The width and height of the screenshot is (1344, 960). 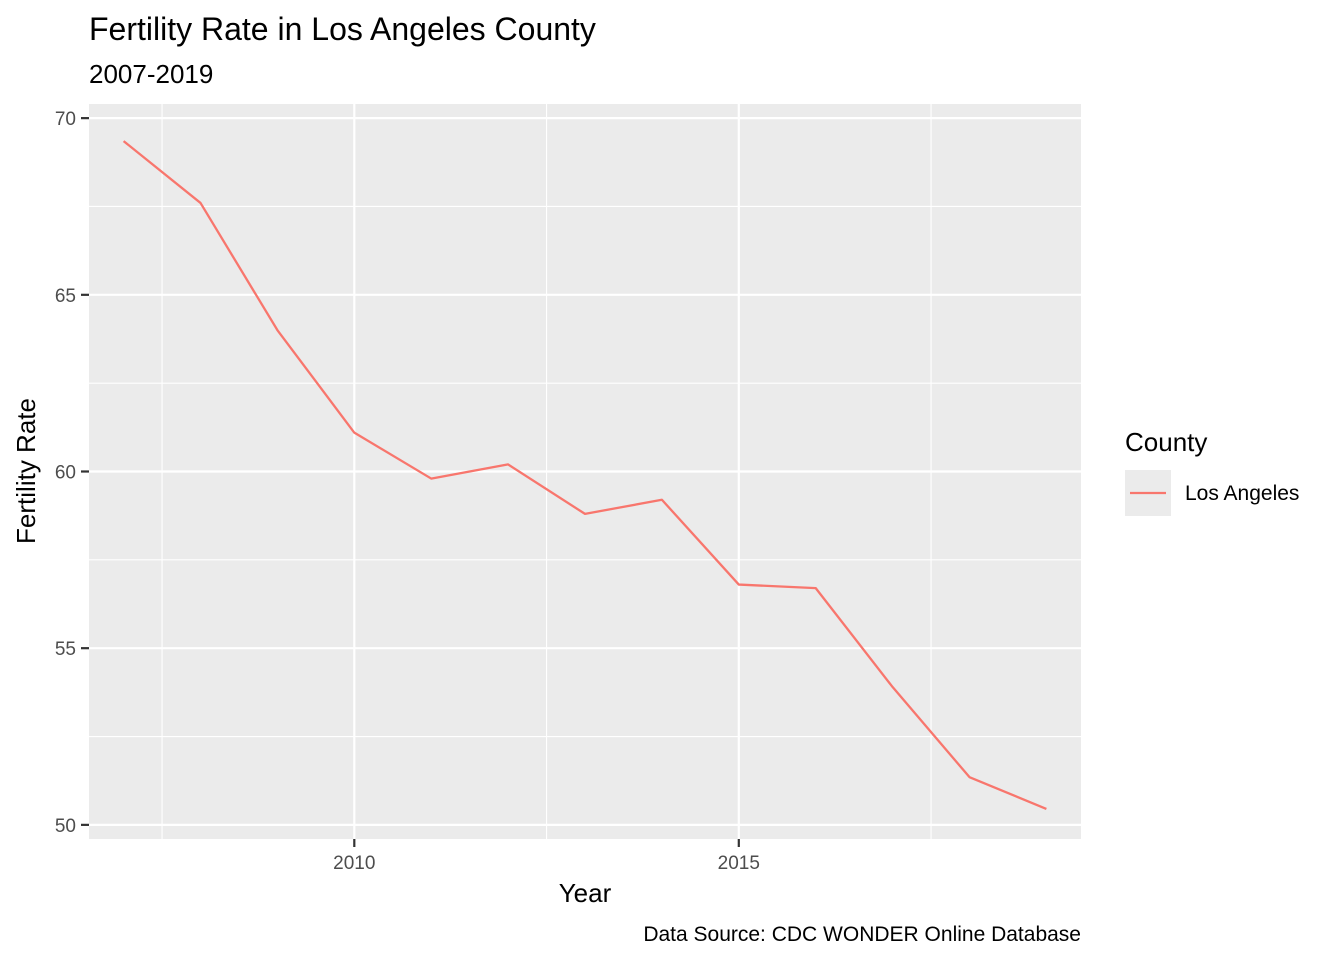 I want to click on x-axis: 2010 2015, so click(x=546, y=856).